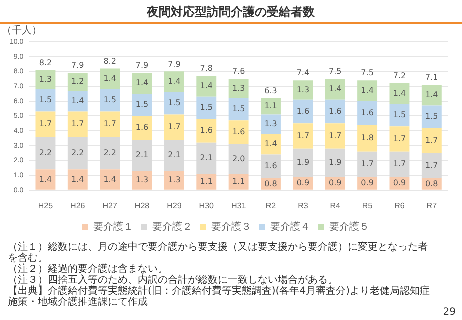 This screenshot has height=320, width=462. What do you see at coordinates (239, 205) in the screenshot?
I see `x-tick-label: H31` at bounding box center [239, 205].